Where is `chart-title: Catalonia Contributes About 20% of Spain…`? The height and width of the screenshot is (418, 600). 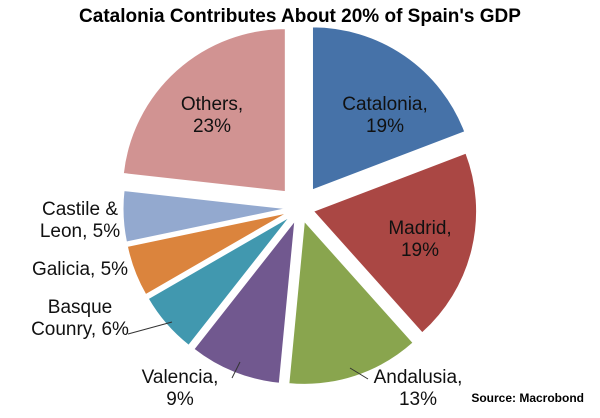 chart-title: Catalonia Contributes About 20% of Spain… is located at coordinates (300, 16).